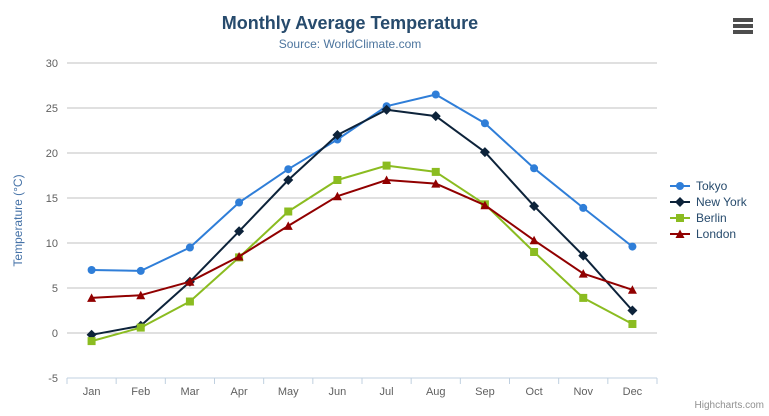  Describe the element at coordinates (52, 244) in the screenshot. I see `y-axis-tick-label: 10` at that location.